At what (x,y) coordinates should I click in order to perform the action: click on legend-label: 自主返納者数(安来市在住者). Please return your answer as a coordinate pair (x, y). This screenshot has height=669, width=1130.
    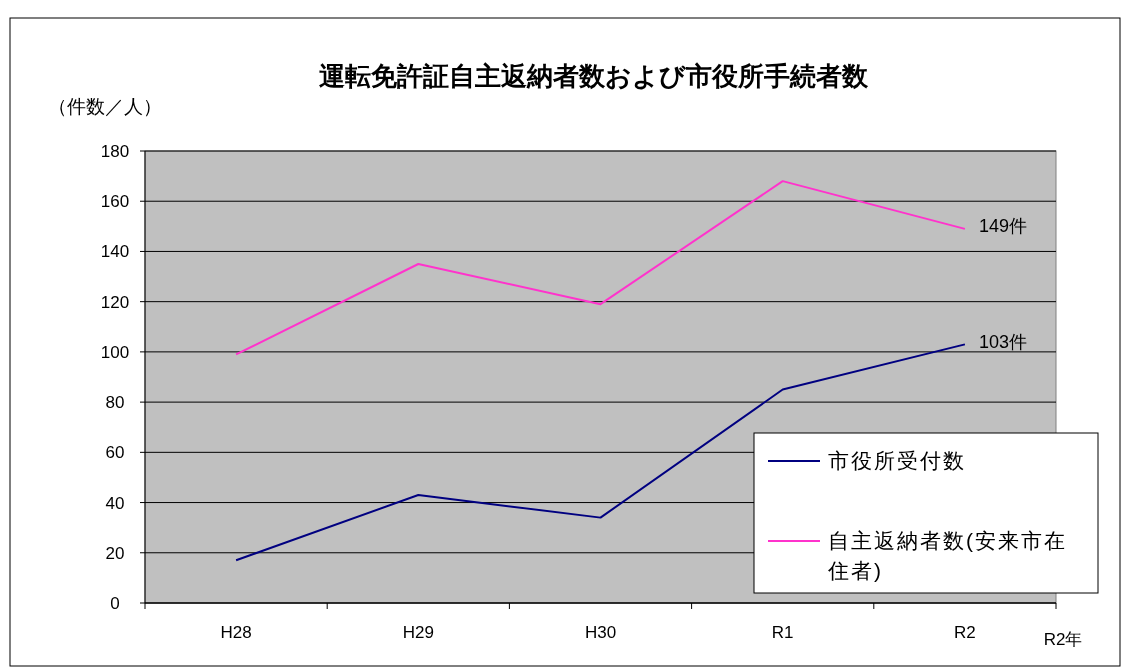
    Looking at the image, I should click on (947, 555).